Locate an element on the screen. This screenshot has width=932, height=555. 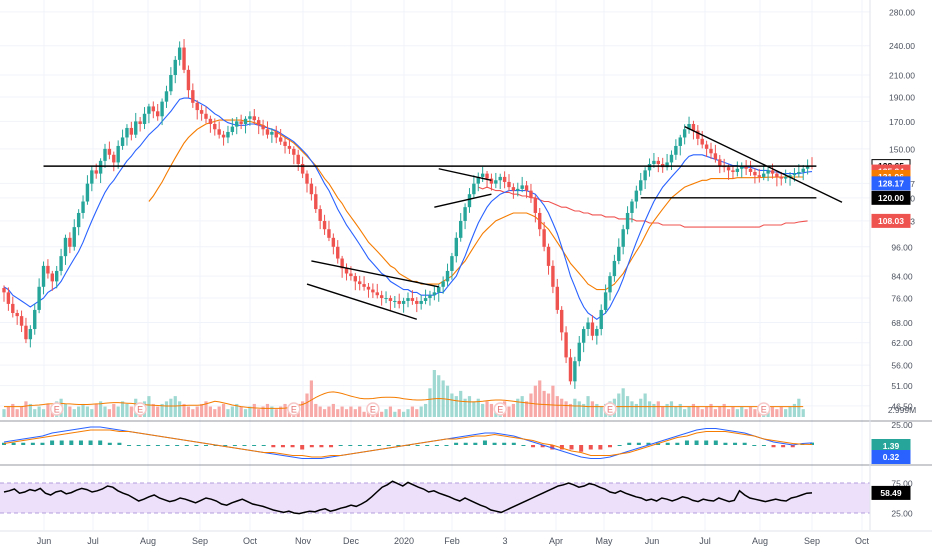
price-tick-label: 280.00 is located at coordinates (902, 12).